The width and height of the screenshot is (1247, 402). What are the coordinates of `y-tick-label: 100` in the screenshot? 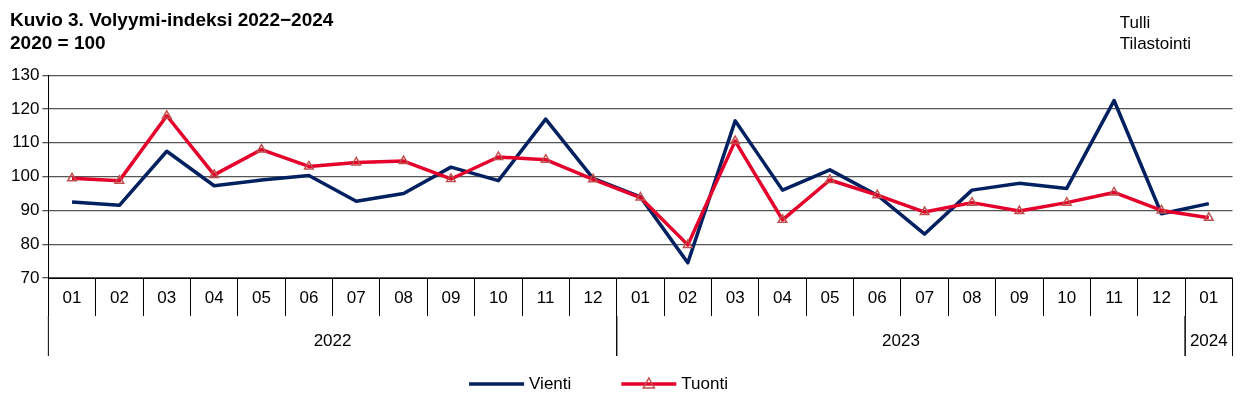 It's located at (25, 176).